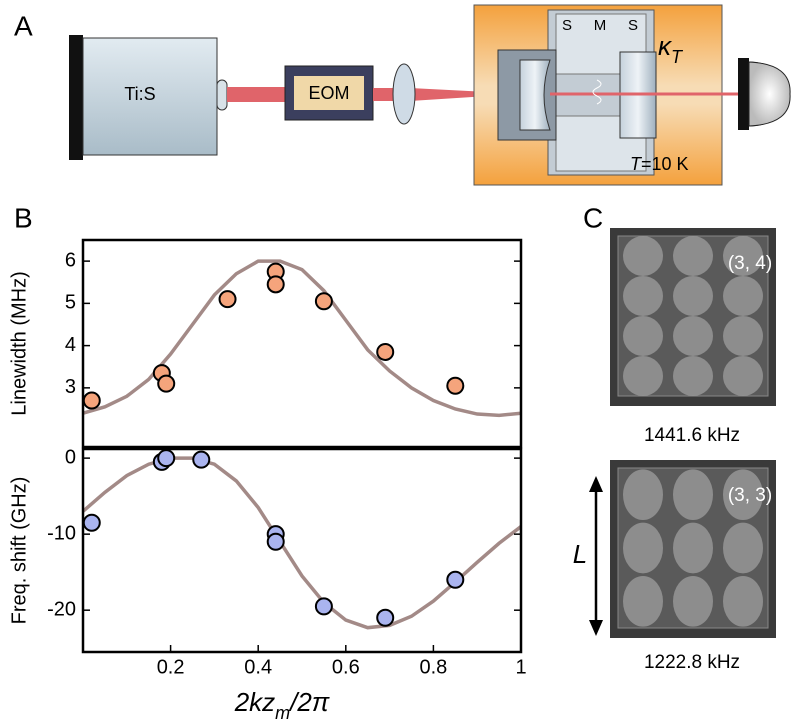 The image size is (796, 721). I want to click on y-tick-label: 0, so click(70, 457).